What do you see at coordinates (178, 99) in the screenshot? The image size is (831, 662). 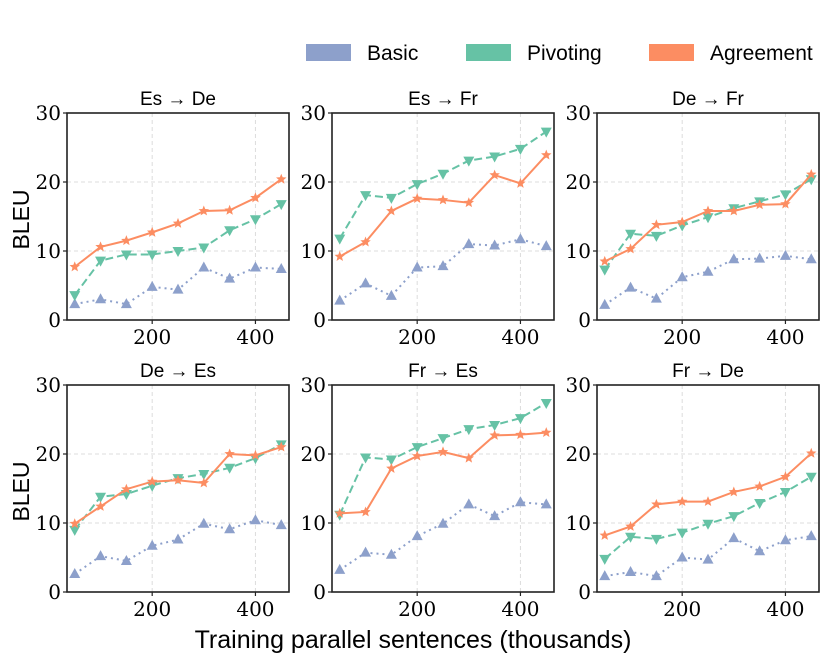 I see `panel-title: Es → De` at bounding box center [178, 99].